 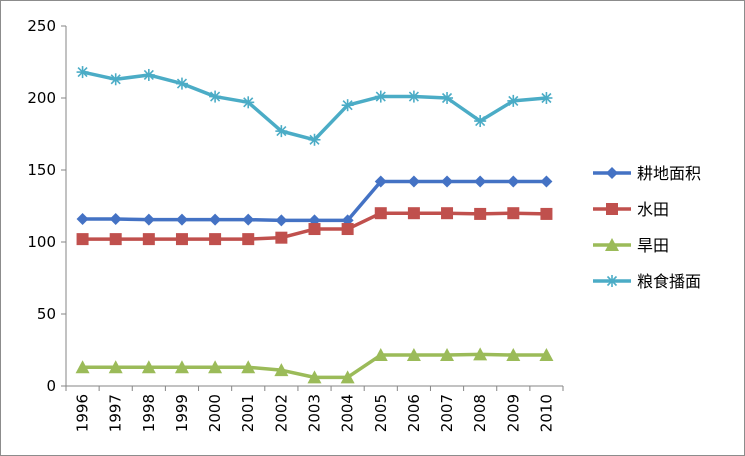 What do you see at coordinates (315, 413) in the screenshot?
I see `x-tick-label: 2003` at bounding box center [315, 413].